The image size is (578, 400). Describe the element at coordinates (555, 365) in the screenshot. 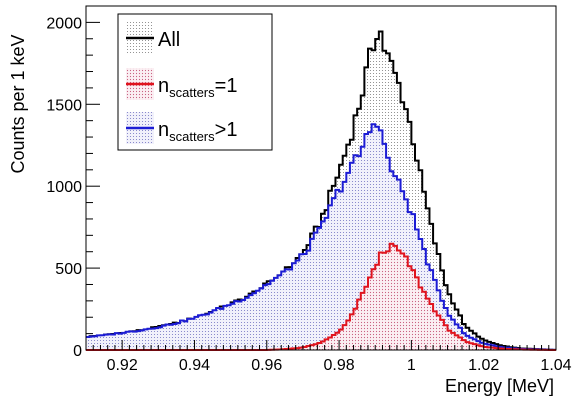

I see `x-tick-label: 1.04` at that location.